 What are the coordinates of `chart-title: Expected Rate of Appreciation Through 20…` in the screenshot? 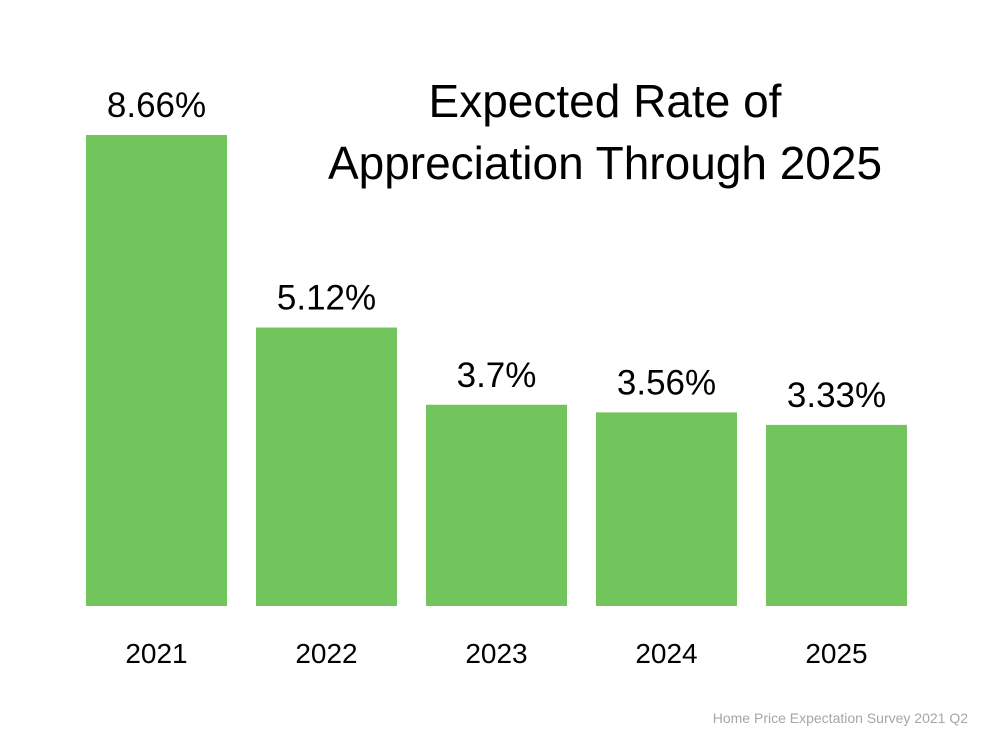 It's located at (605, 132).